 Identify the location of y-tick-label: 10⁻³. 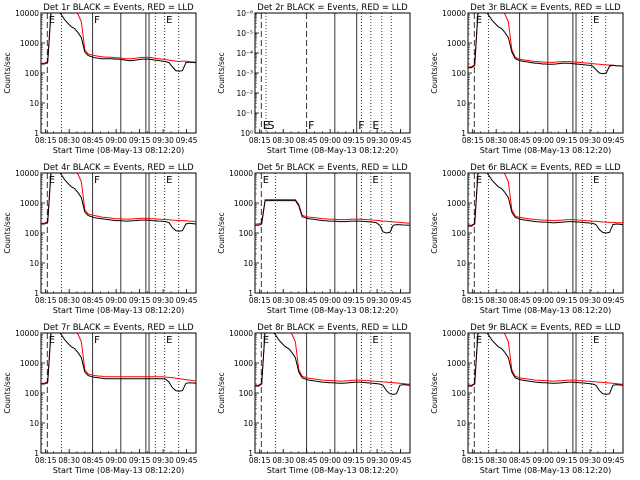
(244, 73).